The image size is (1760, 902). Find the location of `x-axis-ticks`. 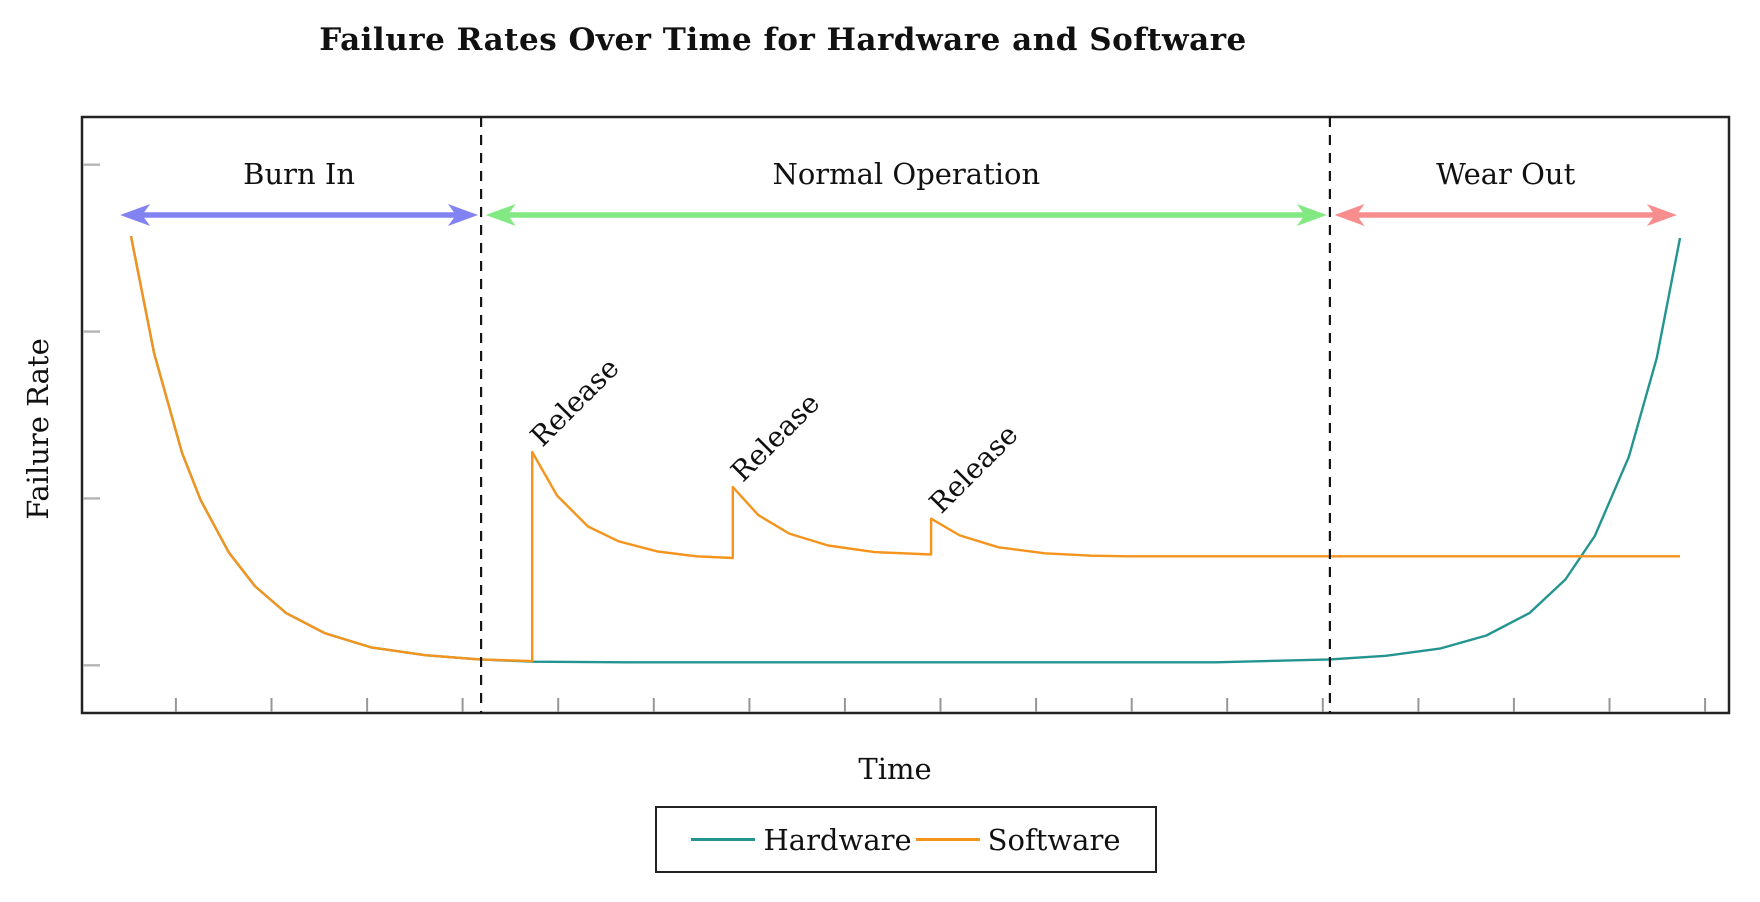

x-axis-ticks is located at coordinates (940, 705).